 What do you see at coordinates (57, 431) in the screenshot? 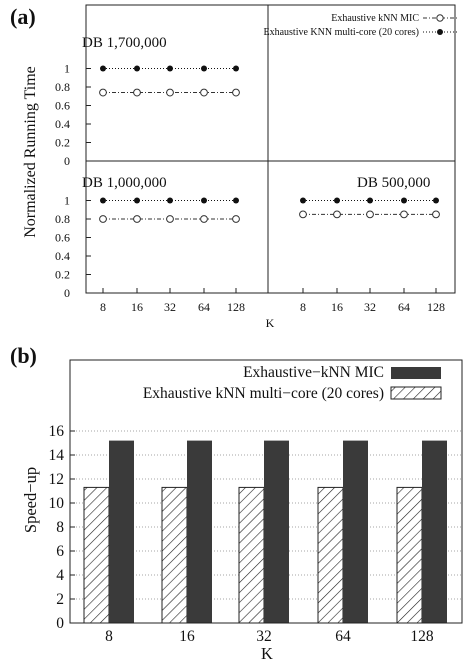
I see `y-tick-label-b: 16` at bounding box center [57, 431].